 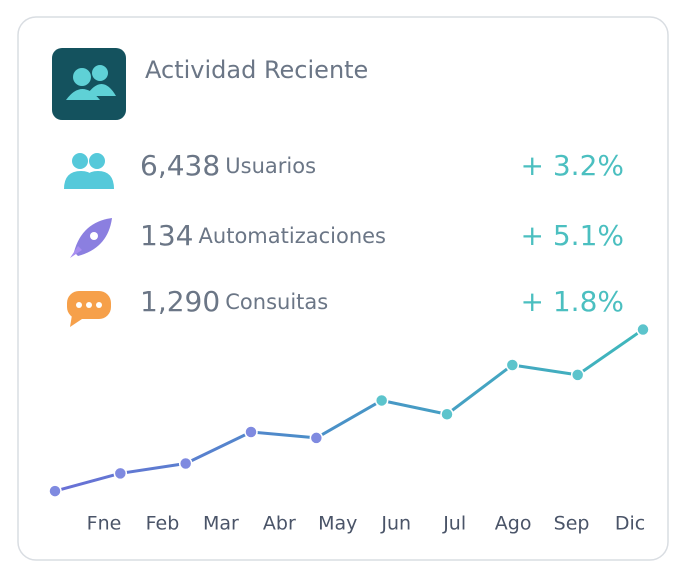 What do you see at coordinates (91, 238) in the screenshot?
I see `rocket-icon` at bounding box center [91, 238].